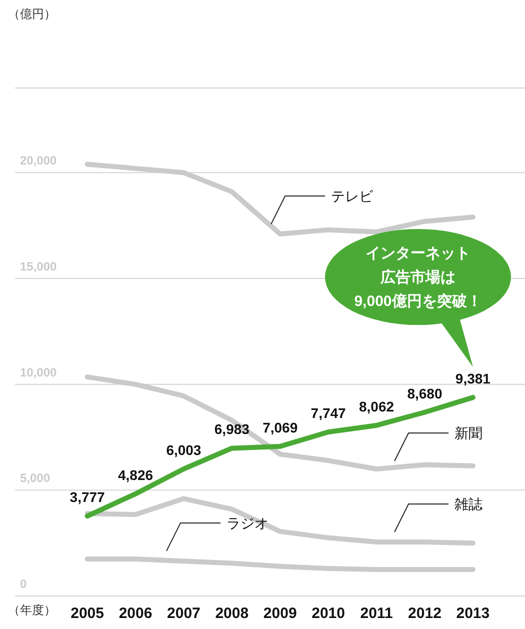 Image resolution: width=525 pixels, height=629 pixels. What do you see at coordinates (280, 427) in the screenshot?
I see `data-label: 7,069` at bounding box center [280, 427].